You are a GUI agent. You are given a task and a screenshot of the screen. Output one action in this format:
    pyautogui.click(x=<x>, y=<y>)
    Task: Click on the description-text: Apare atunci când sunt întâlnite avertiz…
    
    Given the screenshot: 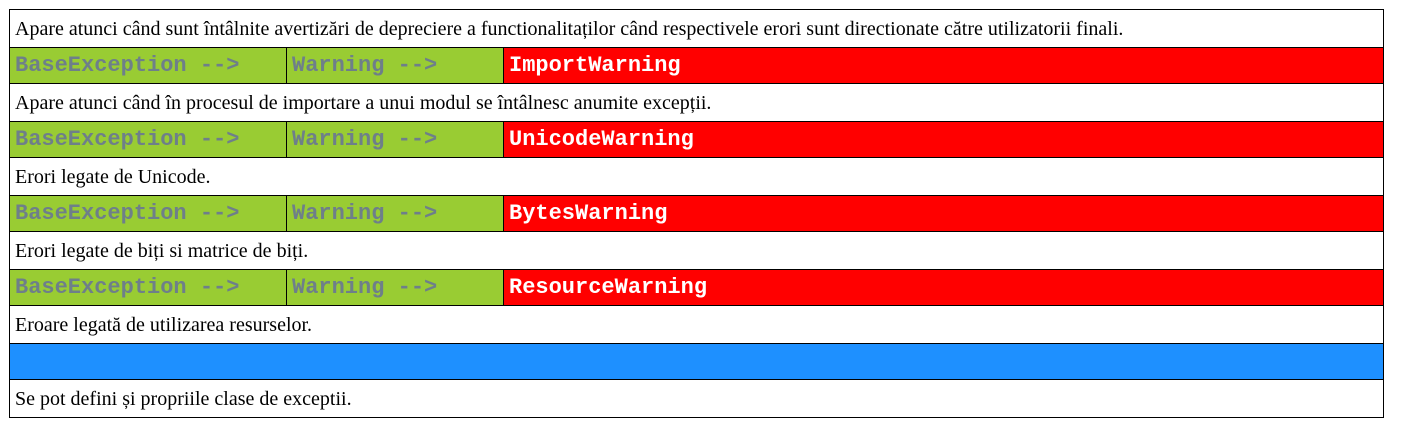 What is the action you would take?
    pyautogui.click(x=696, y=28)
    